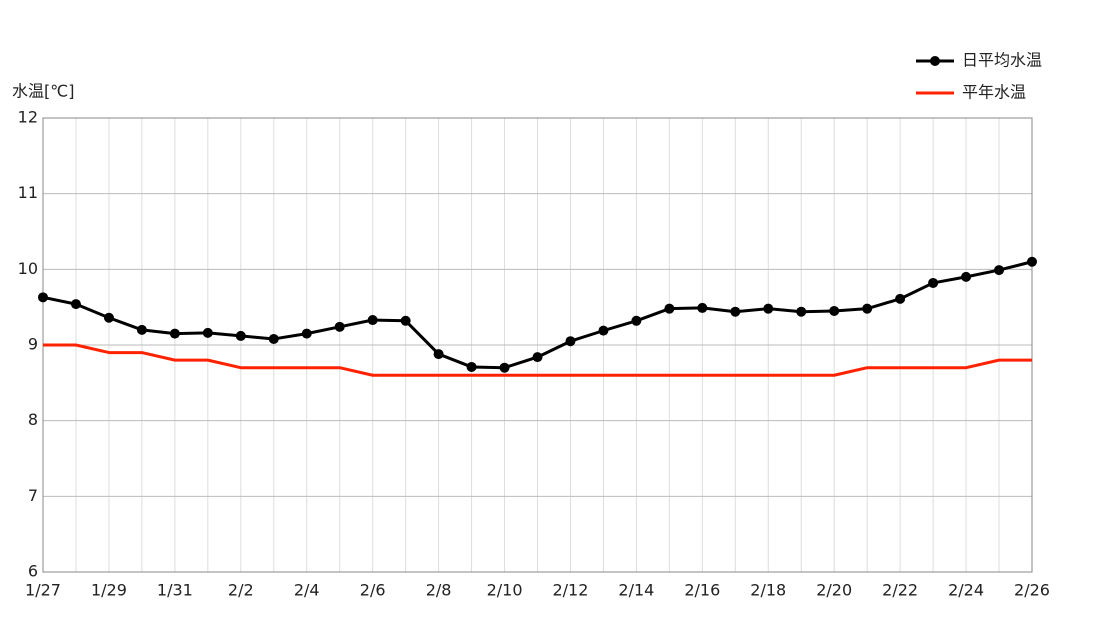 This screenshot has width=1098, height=620. I want to click on x-tick-label: 2/26, so click(1032, 590).